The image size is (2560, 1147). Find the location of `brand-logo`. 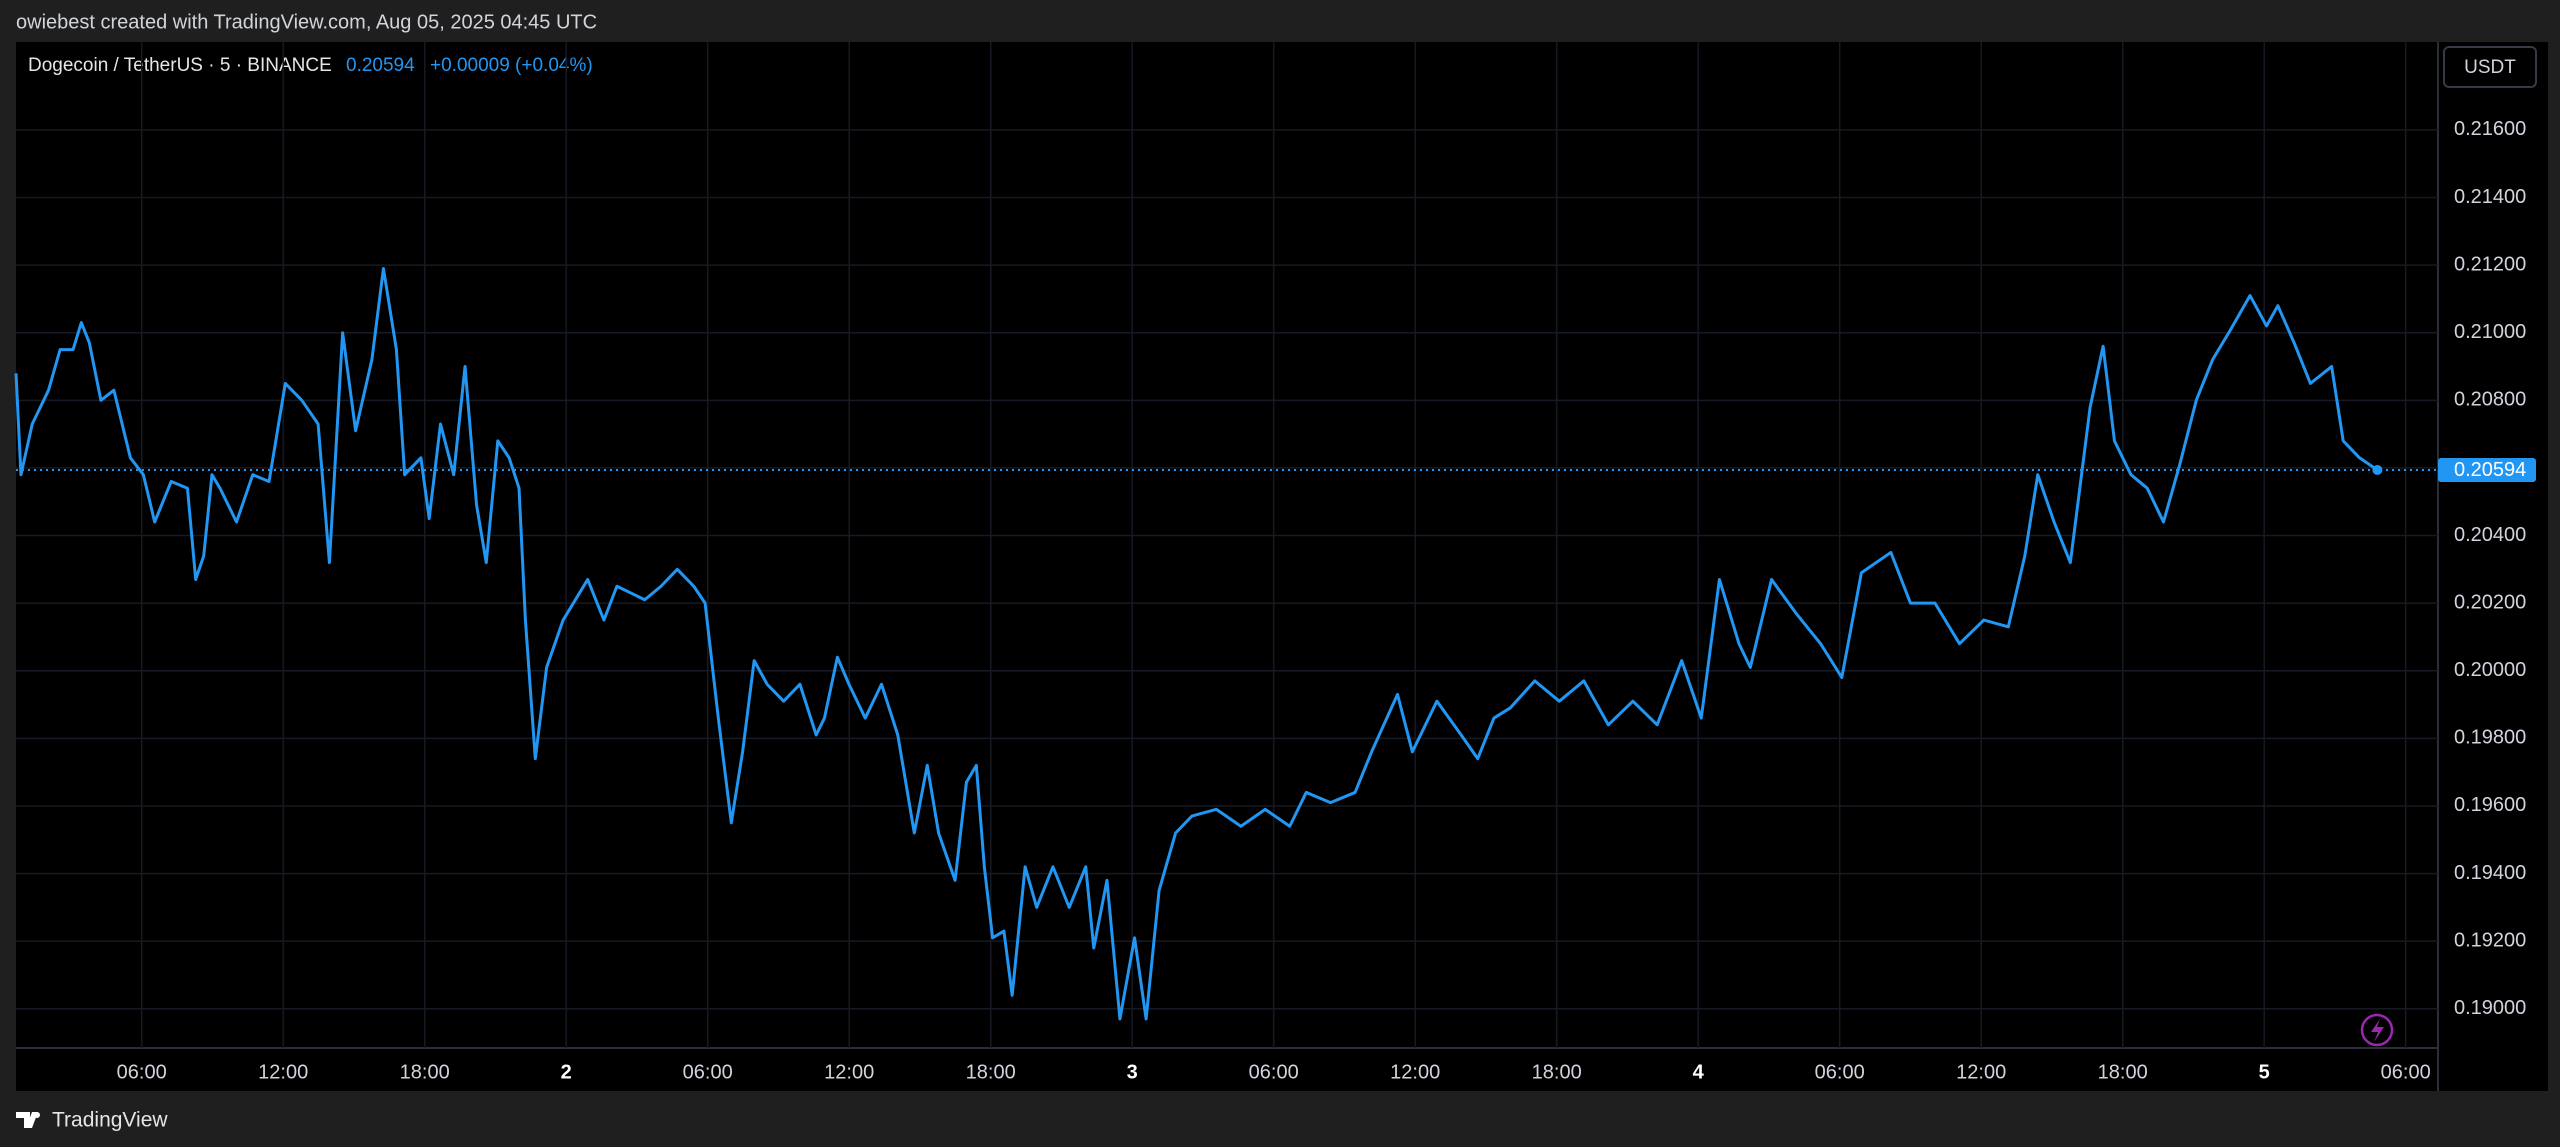

brand-logo is located at coordinates (27, 1120).